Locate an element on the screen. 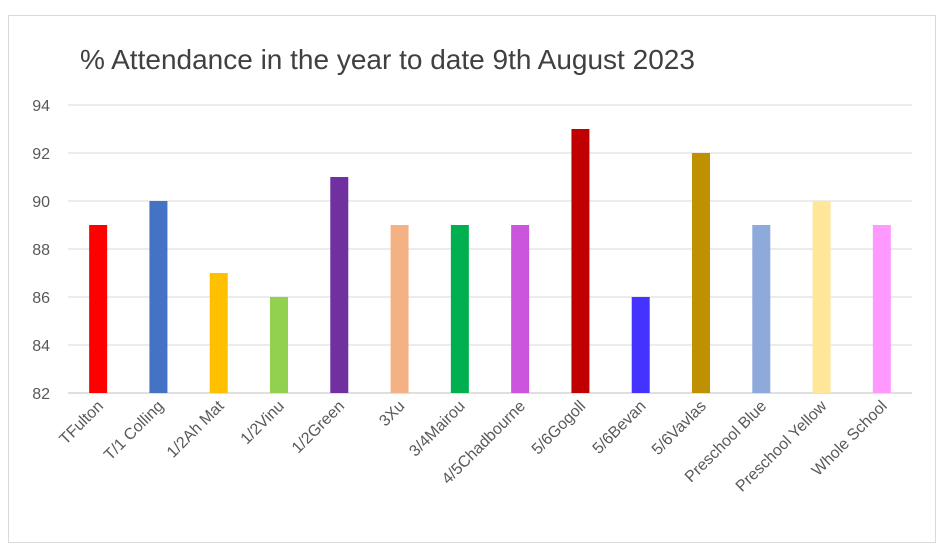 The height and width of the screenshot is (545, 939). x-tick-label: 3/4Mairou is located at coordinates (437, 429).